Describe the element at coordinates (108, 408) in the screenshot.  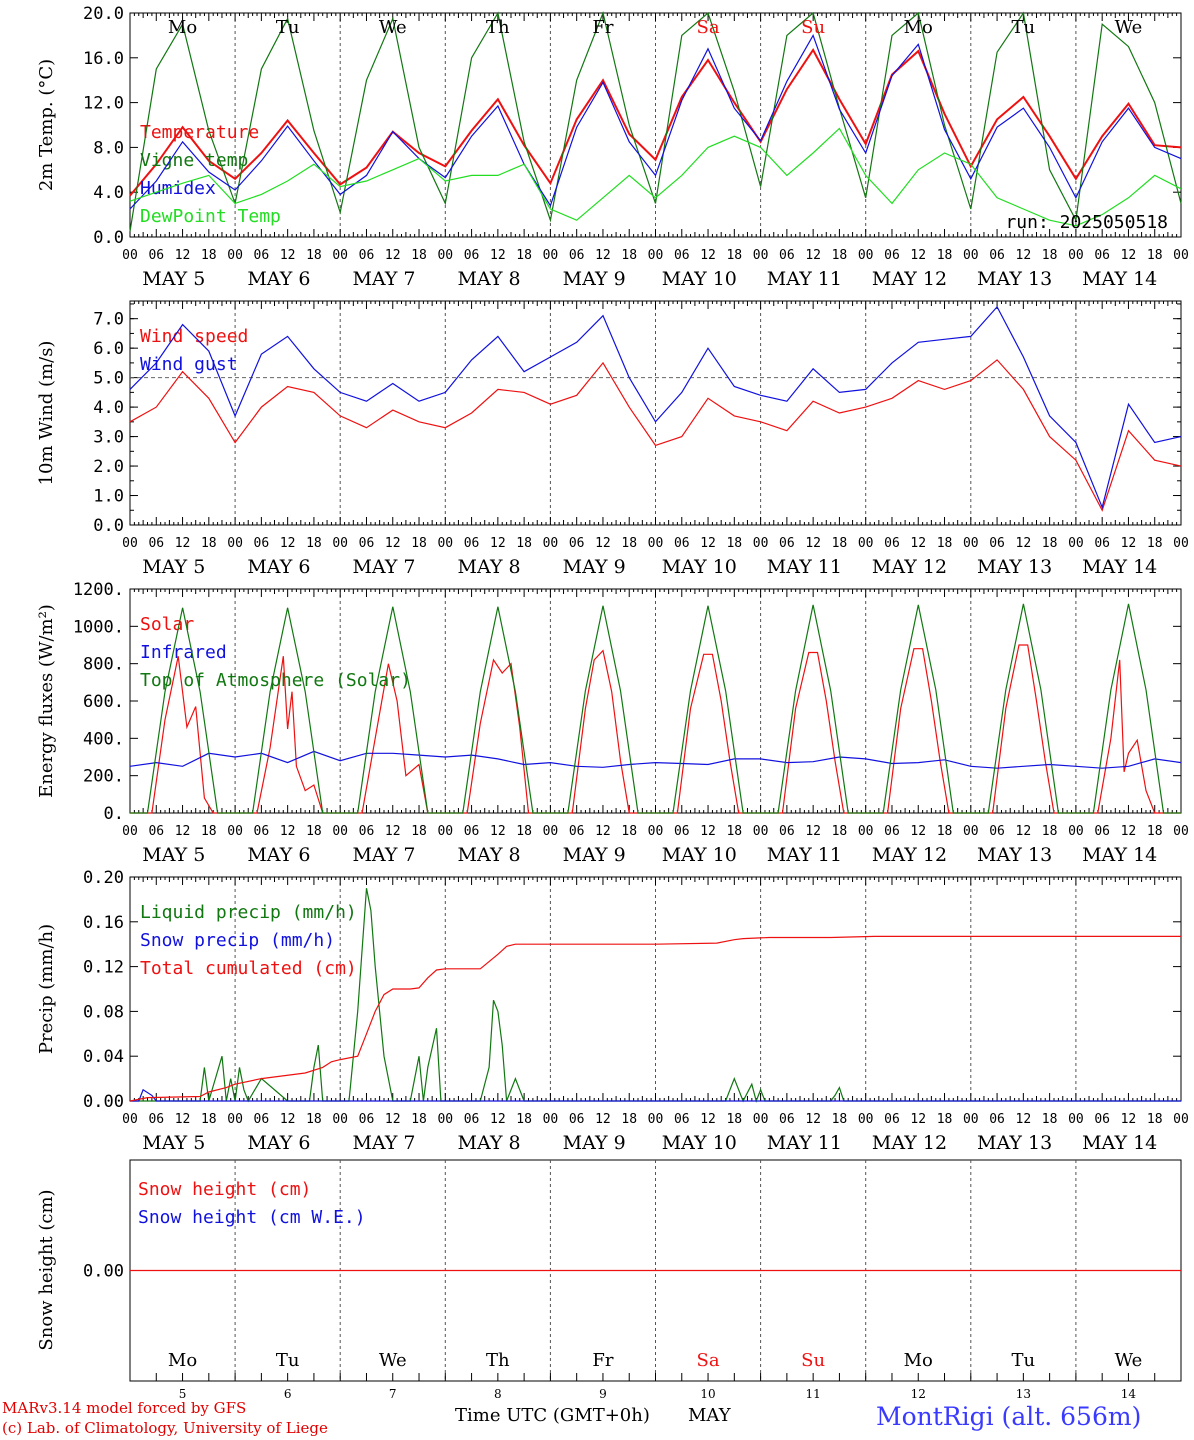
I see `y-tick-label: 4.0` at that location.